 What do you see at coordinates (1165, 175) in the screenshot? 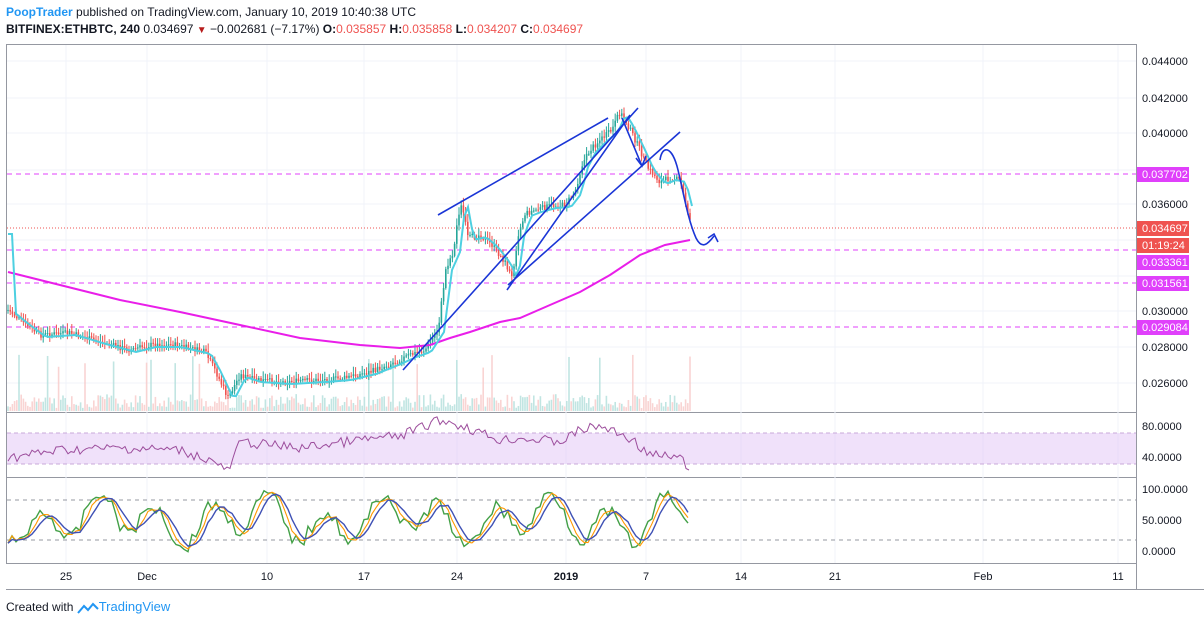
I see `level-badge: 0.037702` at bounding box center [1165, 175].